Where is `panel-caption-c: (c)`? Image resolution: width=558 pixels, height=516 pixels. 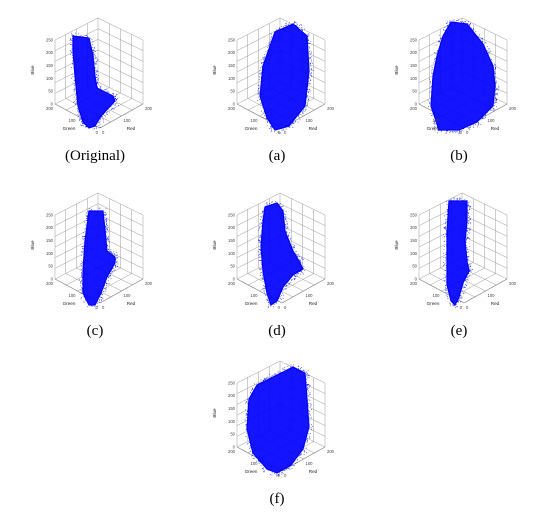
panel-caption-c: (c) is located at coordinates (95, 331).